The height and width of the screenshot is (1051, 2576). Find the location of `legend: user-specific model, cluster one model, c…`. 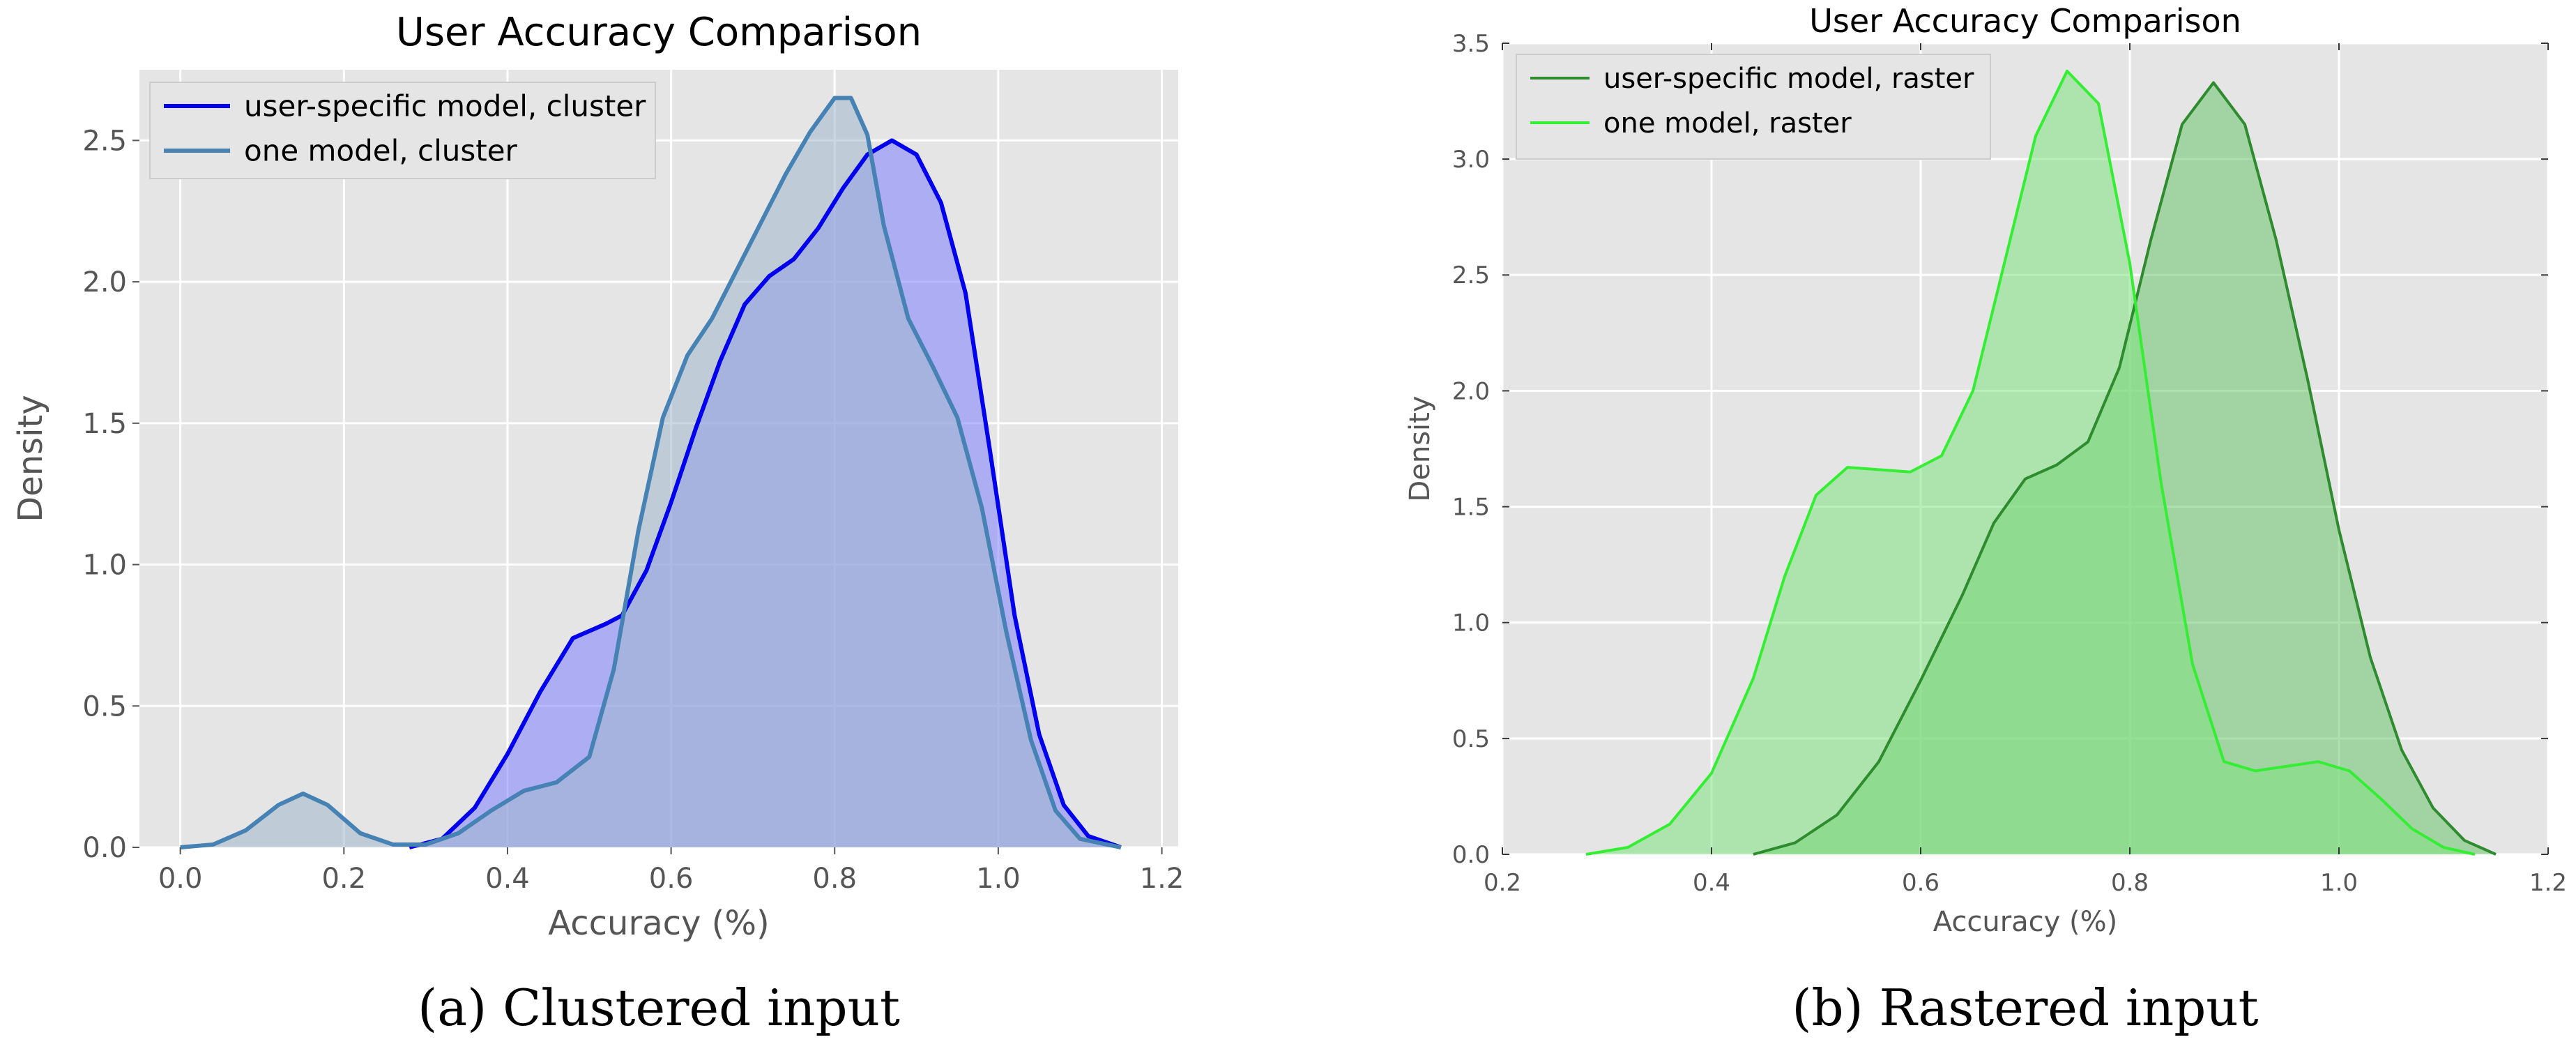

legend: user-specific model, cluster one model, c… is located at coordinates (402, 130).